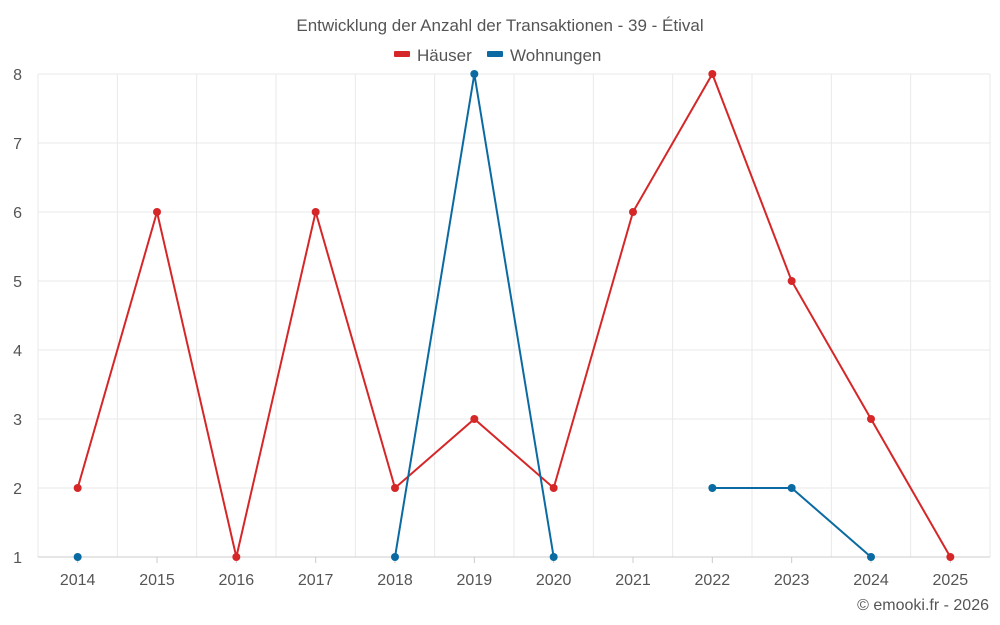  Describe the element at coordinates (713, 580) in the screenshot. I see `x-tick-label: 2022` at that location.